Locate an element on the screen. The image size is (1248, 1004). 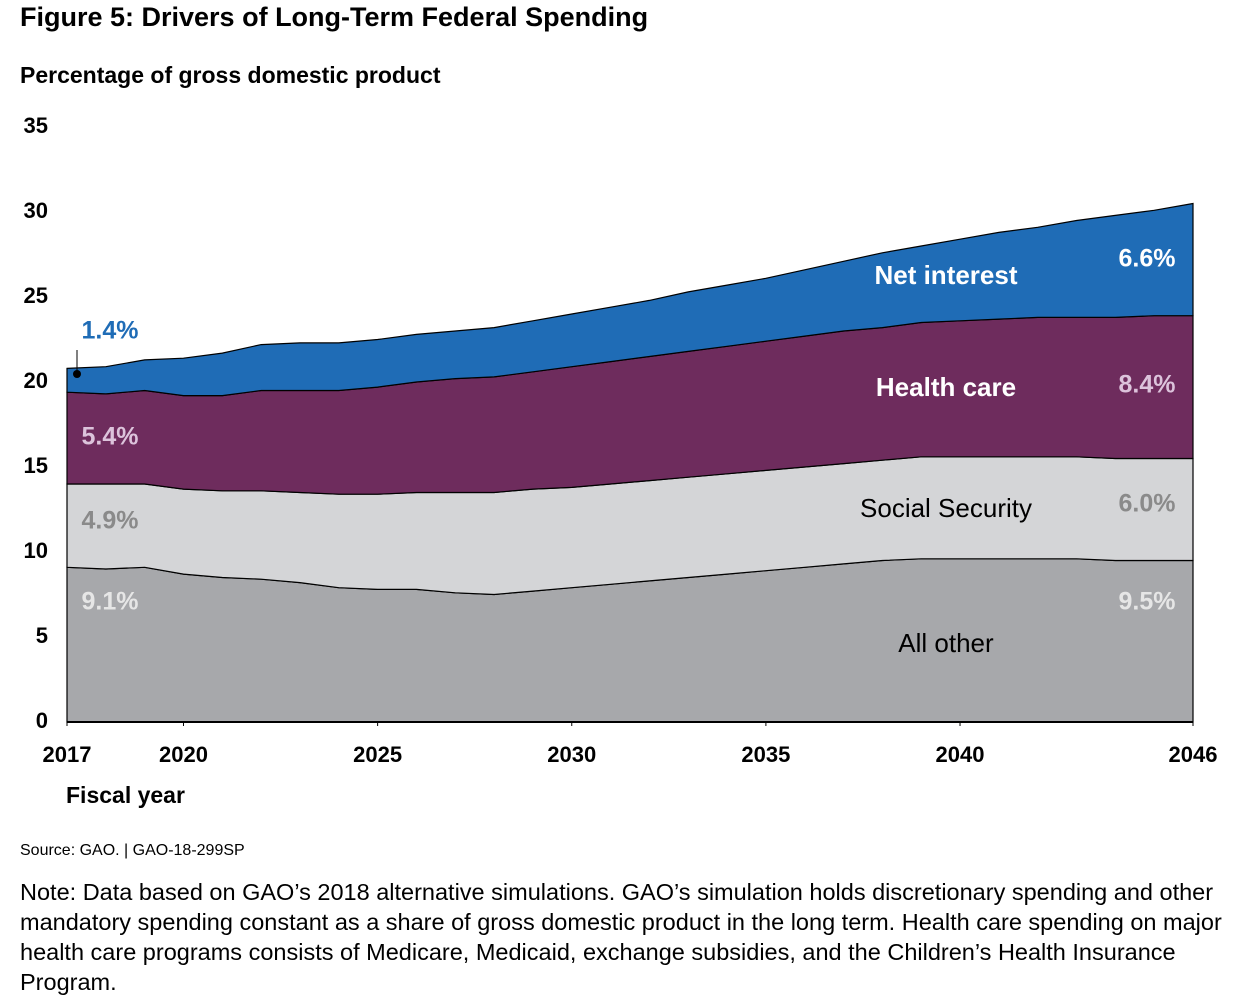
data-label: 9.1% is located at coordinates (110, 602).